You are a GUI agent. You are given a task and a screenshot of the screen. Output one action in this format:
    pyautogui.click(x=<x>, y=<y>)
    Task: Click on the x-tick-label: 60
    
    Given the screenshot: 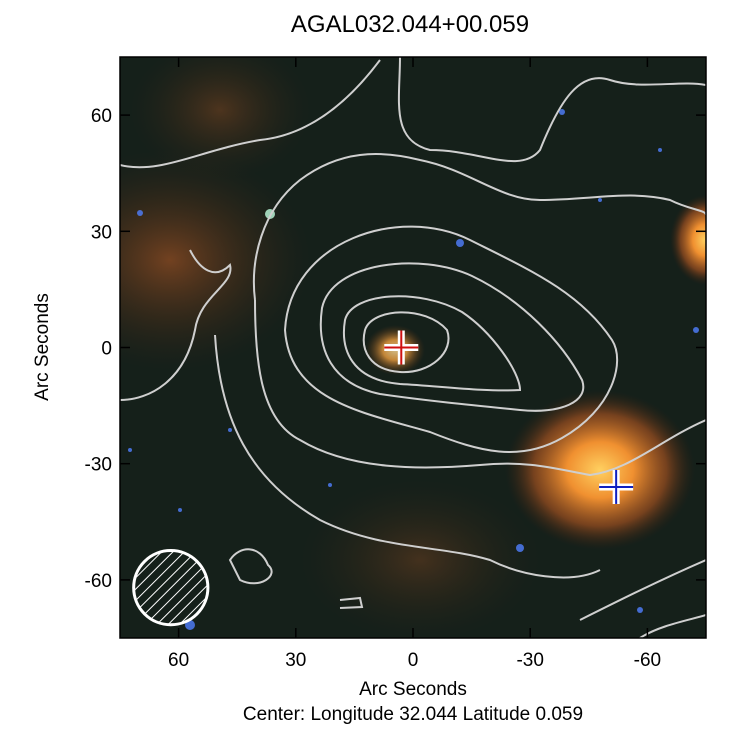 What is the action you would take?
    pyautogui.click(x=178, y=660)
    